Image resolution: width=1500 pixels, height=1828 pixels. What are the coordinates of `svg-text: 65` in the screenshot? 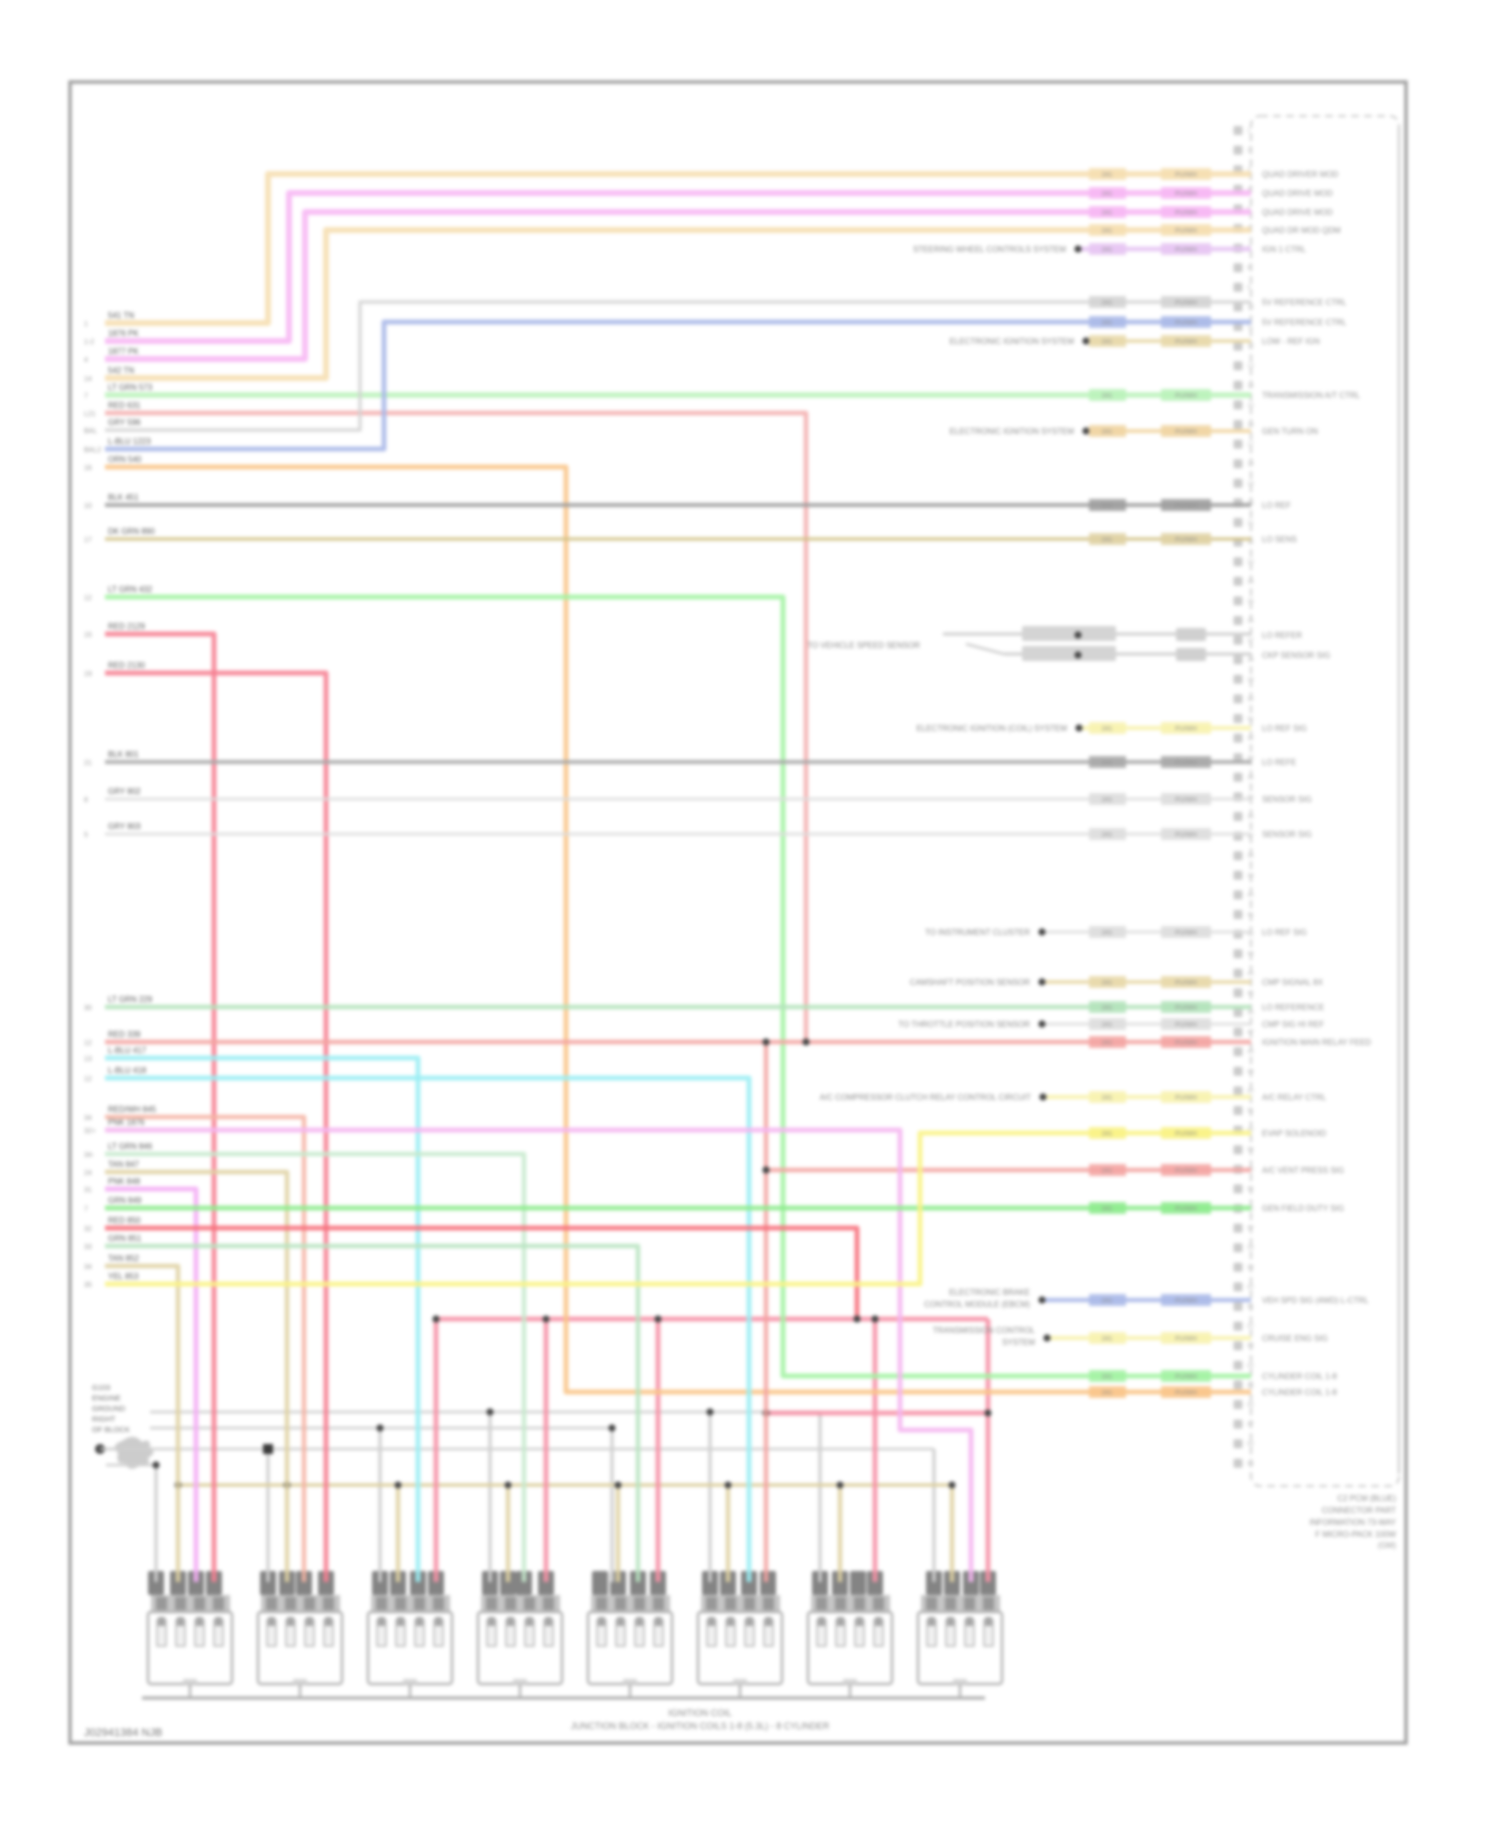 It's located at (1250, 1386).